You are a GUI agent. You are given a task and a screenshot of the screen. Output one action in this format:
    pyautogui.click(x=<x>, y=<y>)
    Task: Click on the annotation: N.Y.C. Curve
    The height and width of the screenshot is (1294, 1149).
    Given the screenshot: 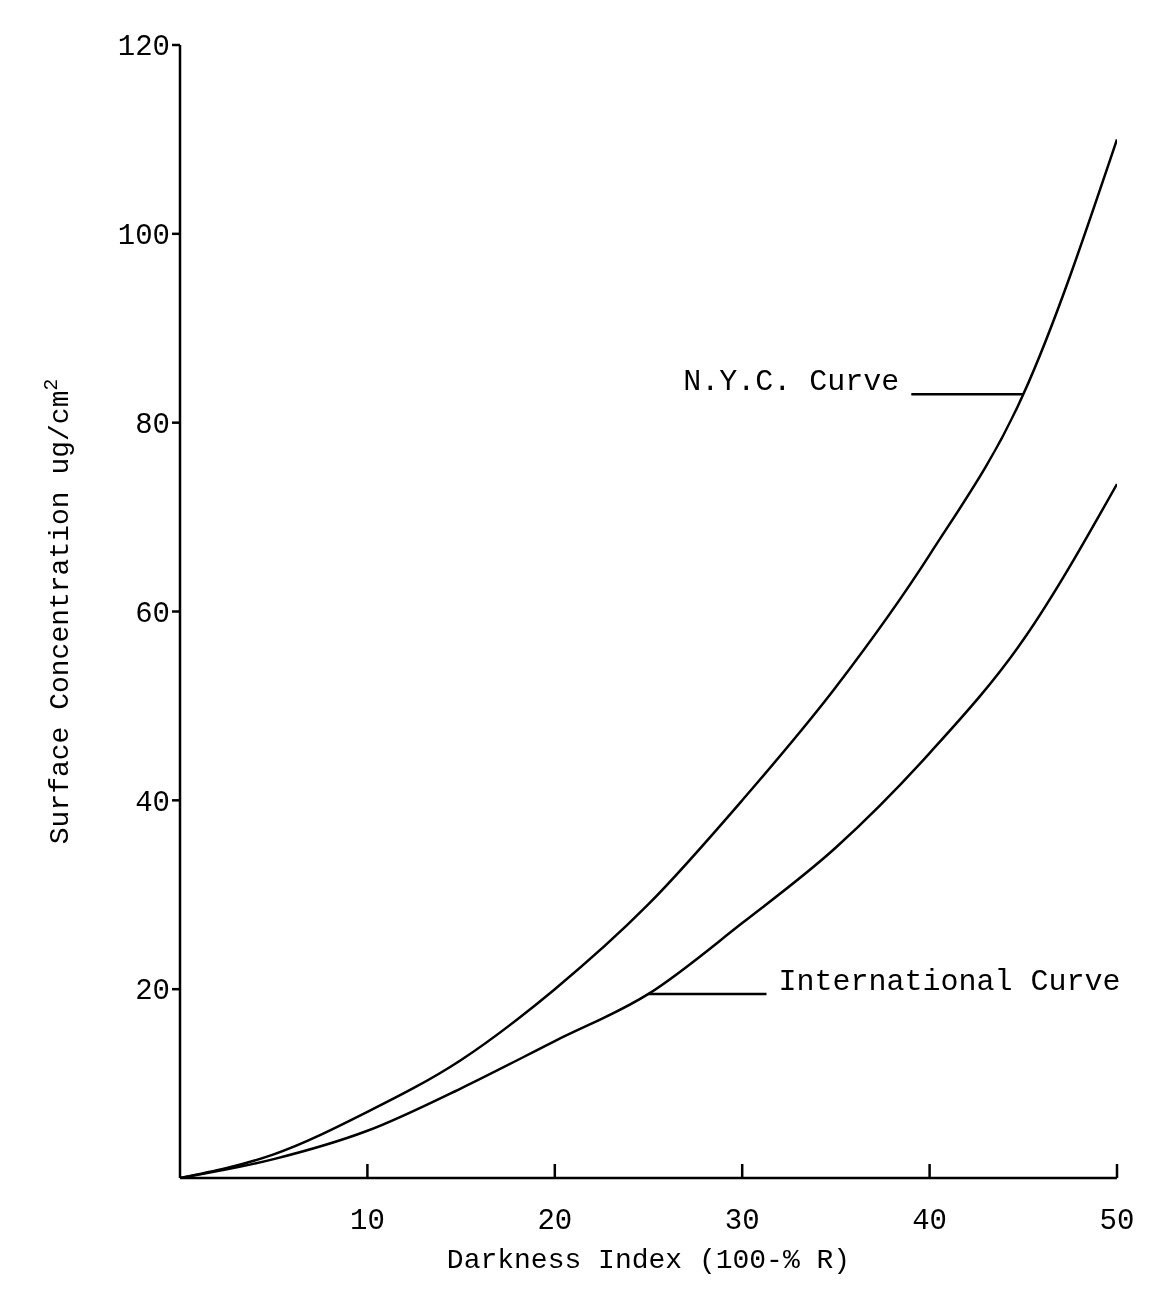 What is the action you would take?
    pyautogui.click(x=791, y=382)
    